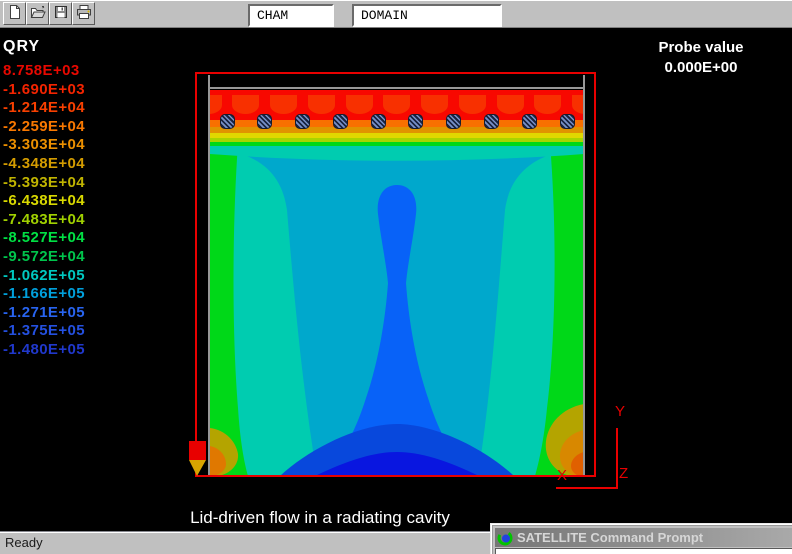 The height and width of the screenshot is (554, 792). I want to click on legend-title: QRY, so click(22, 46).